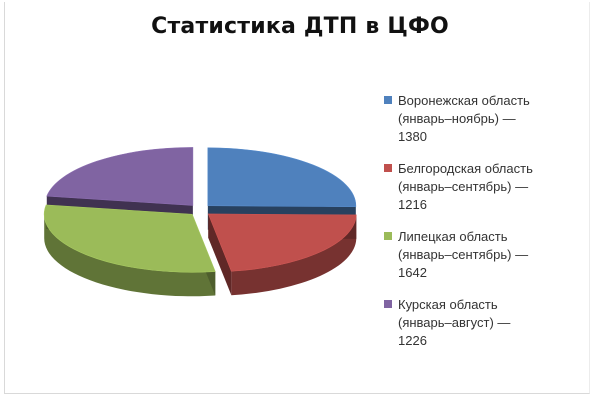 This screenshot has height=400, width=600. Describe the element at coordinates (300, 26) in the screenshot. I see `chart-title: Статистика ДТП в ЦФО` at that location.